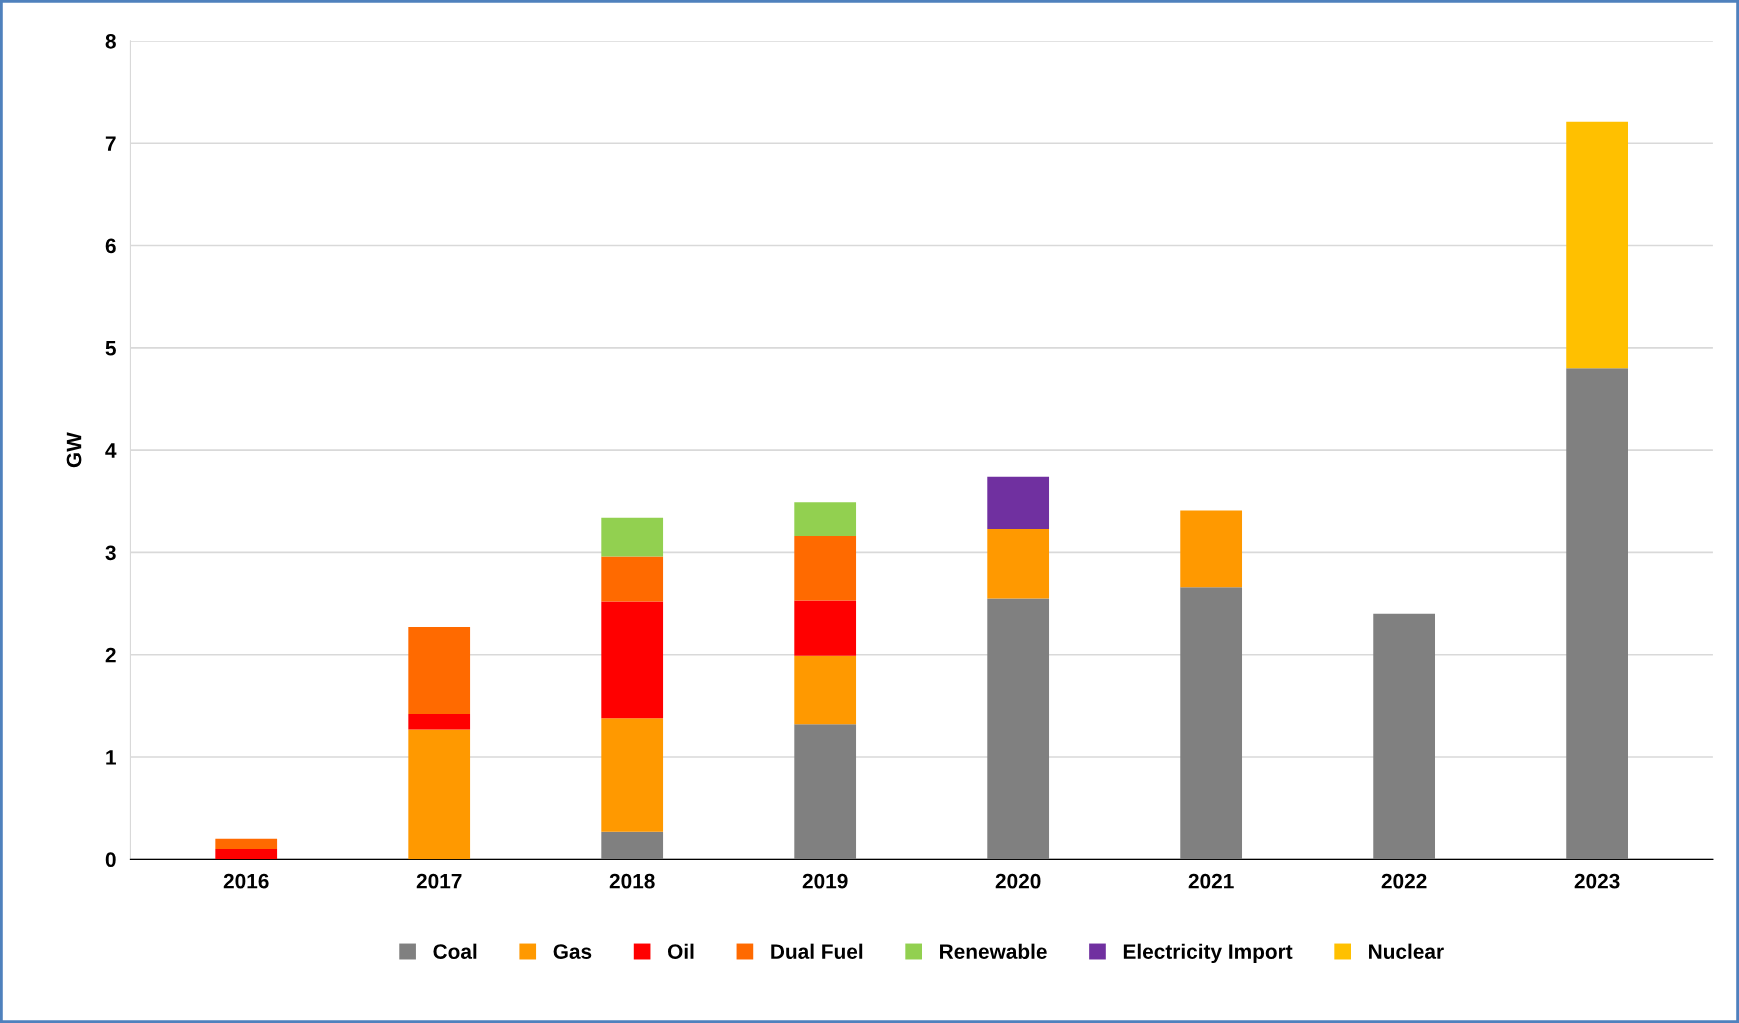  I want to click on y-tick-label: 6, so click(110, 246).